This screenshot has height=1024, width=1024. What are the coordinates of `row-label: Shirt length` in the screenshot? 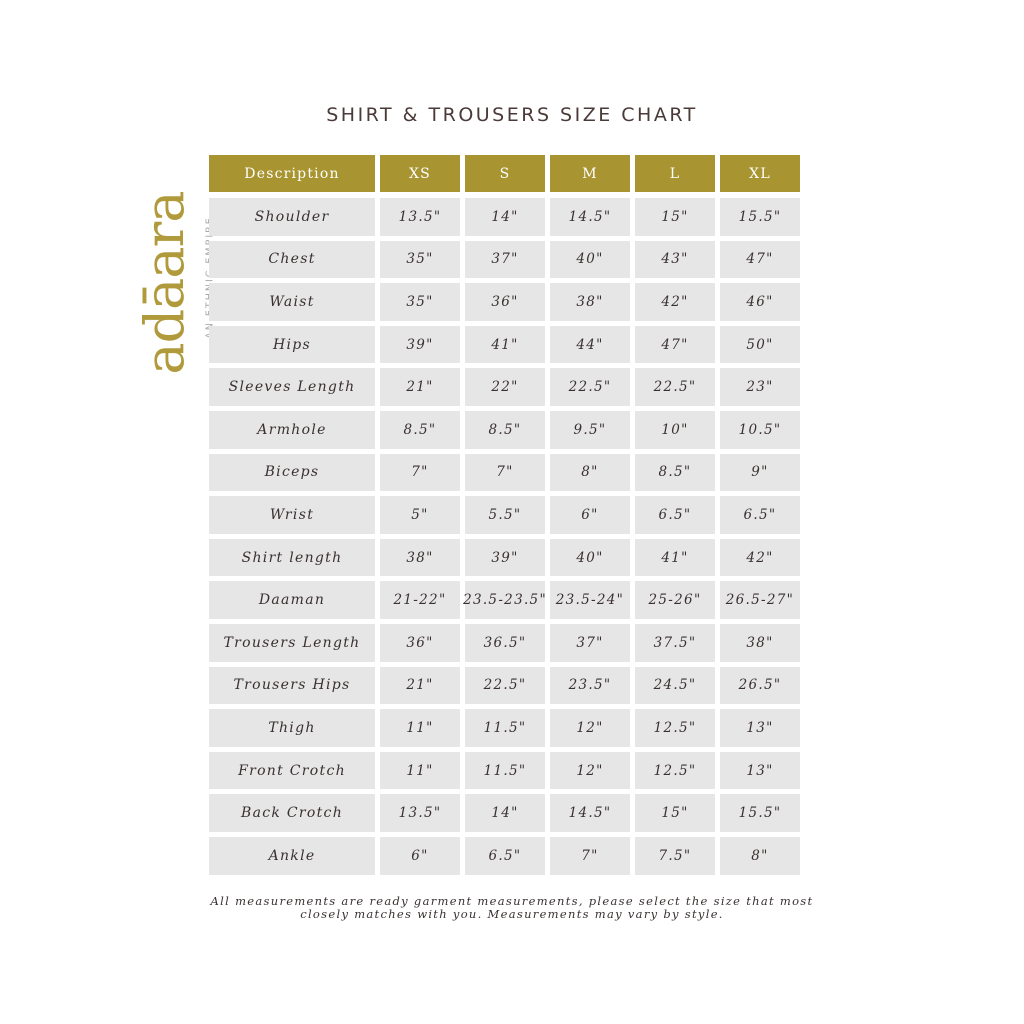 It's located at (292, 557).